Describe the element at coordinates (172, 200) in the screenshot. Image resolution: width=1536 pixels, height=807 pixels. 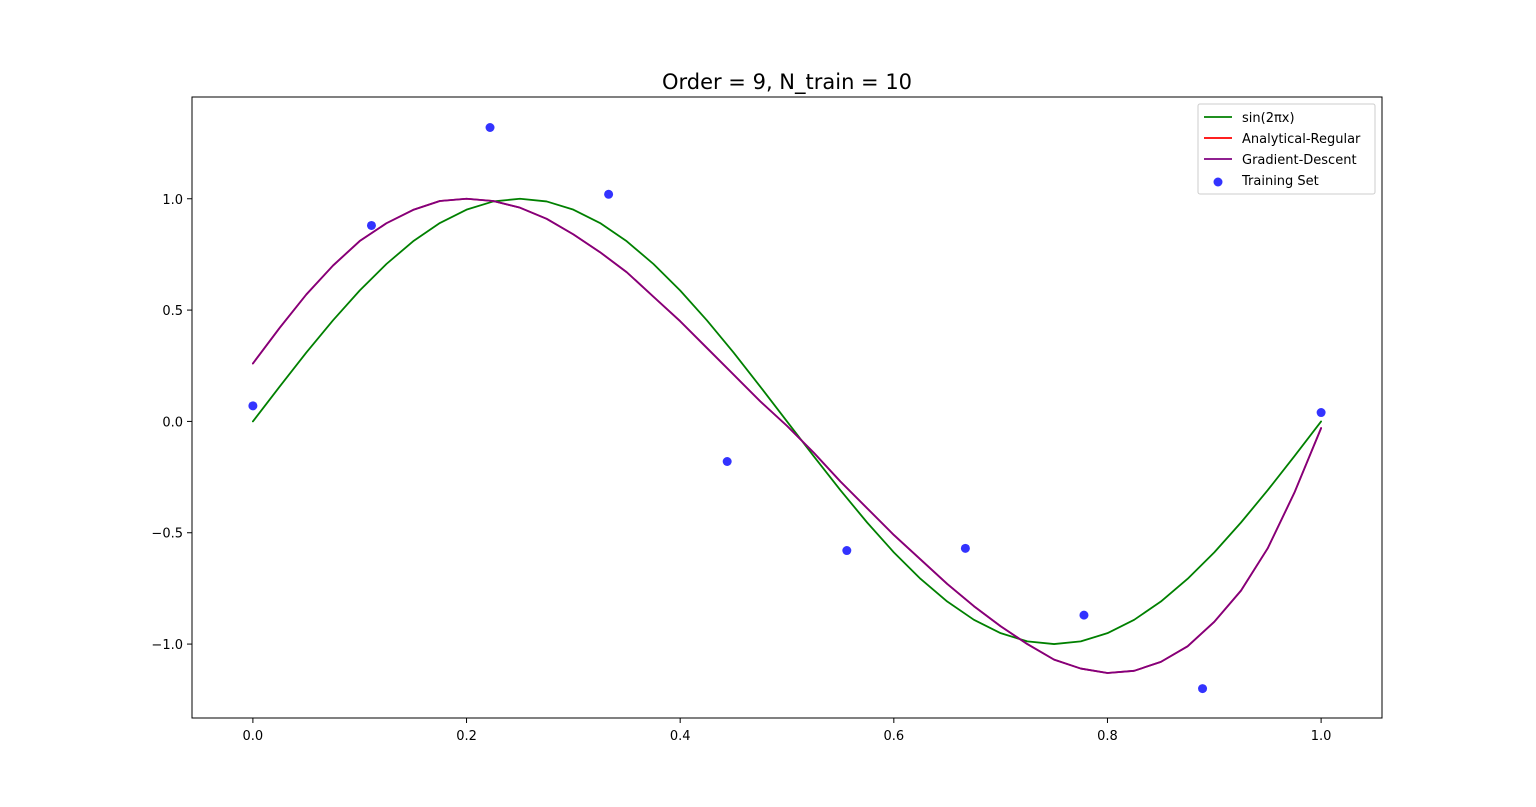
I see `y-tick-label: 1.0` at that location.